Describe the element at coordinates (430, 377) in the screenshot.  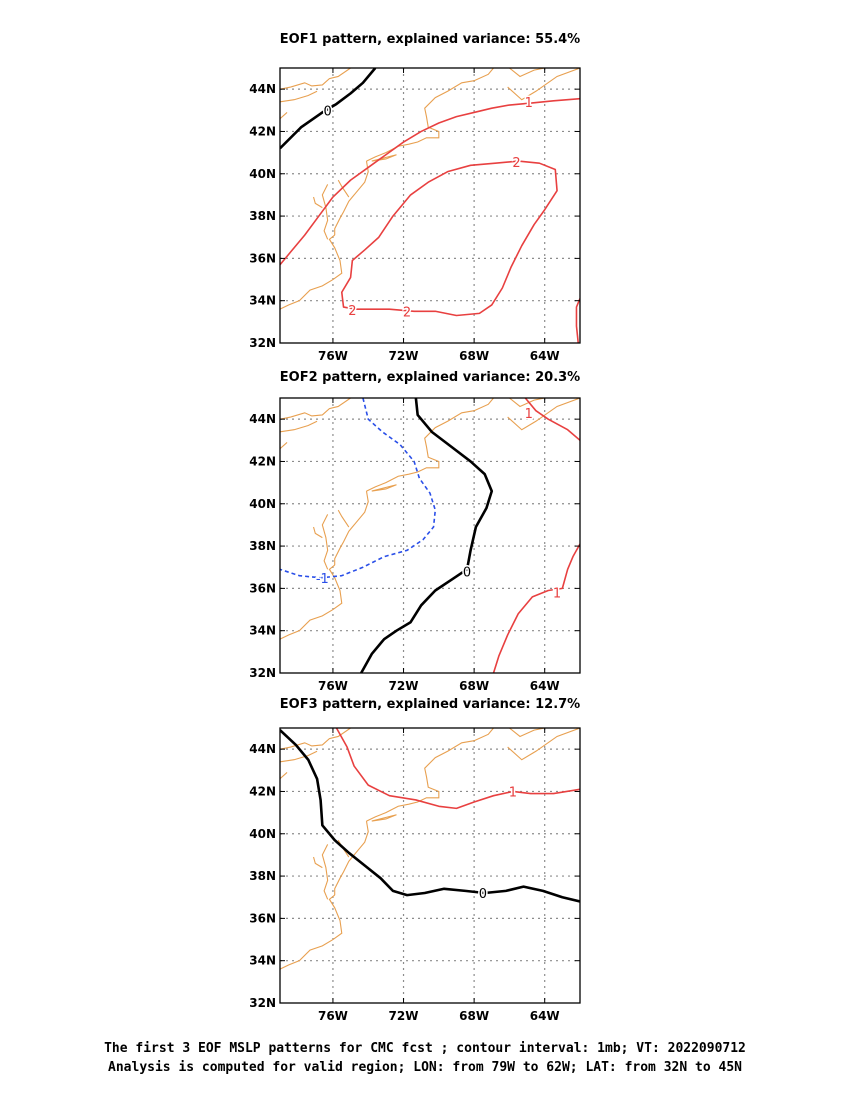
I see `eof2-title: EOF2 pattern, explained variance: 20.3%` at that location.